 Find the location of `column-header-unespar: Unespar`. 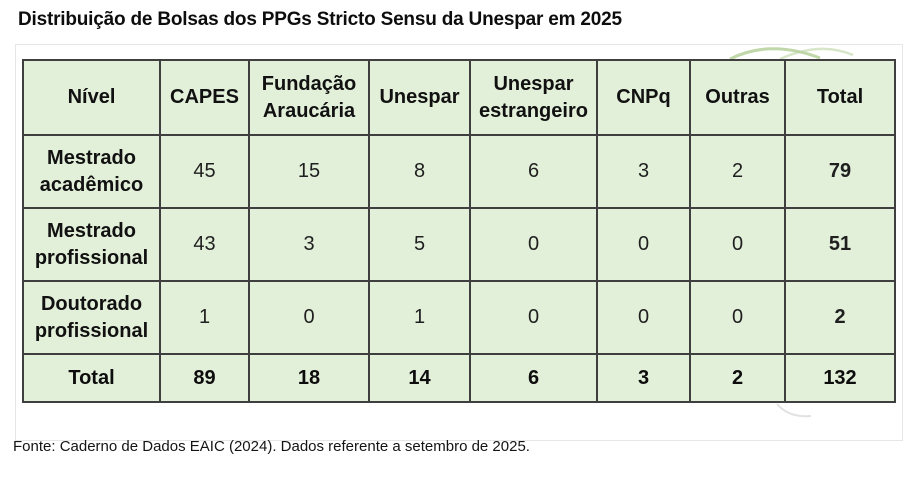

column-header-unespar: Unespar is located at coordinates (419, 97).